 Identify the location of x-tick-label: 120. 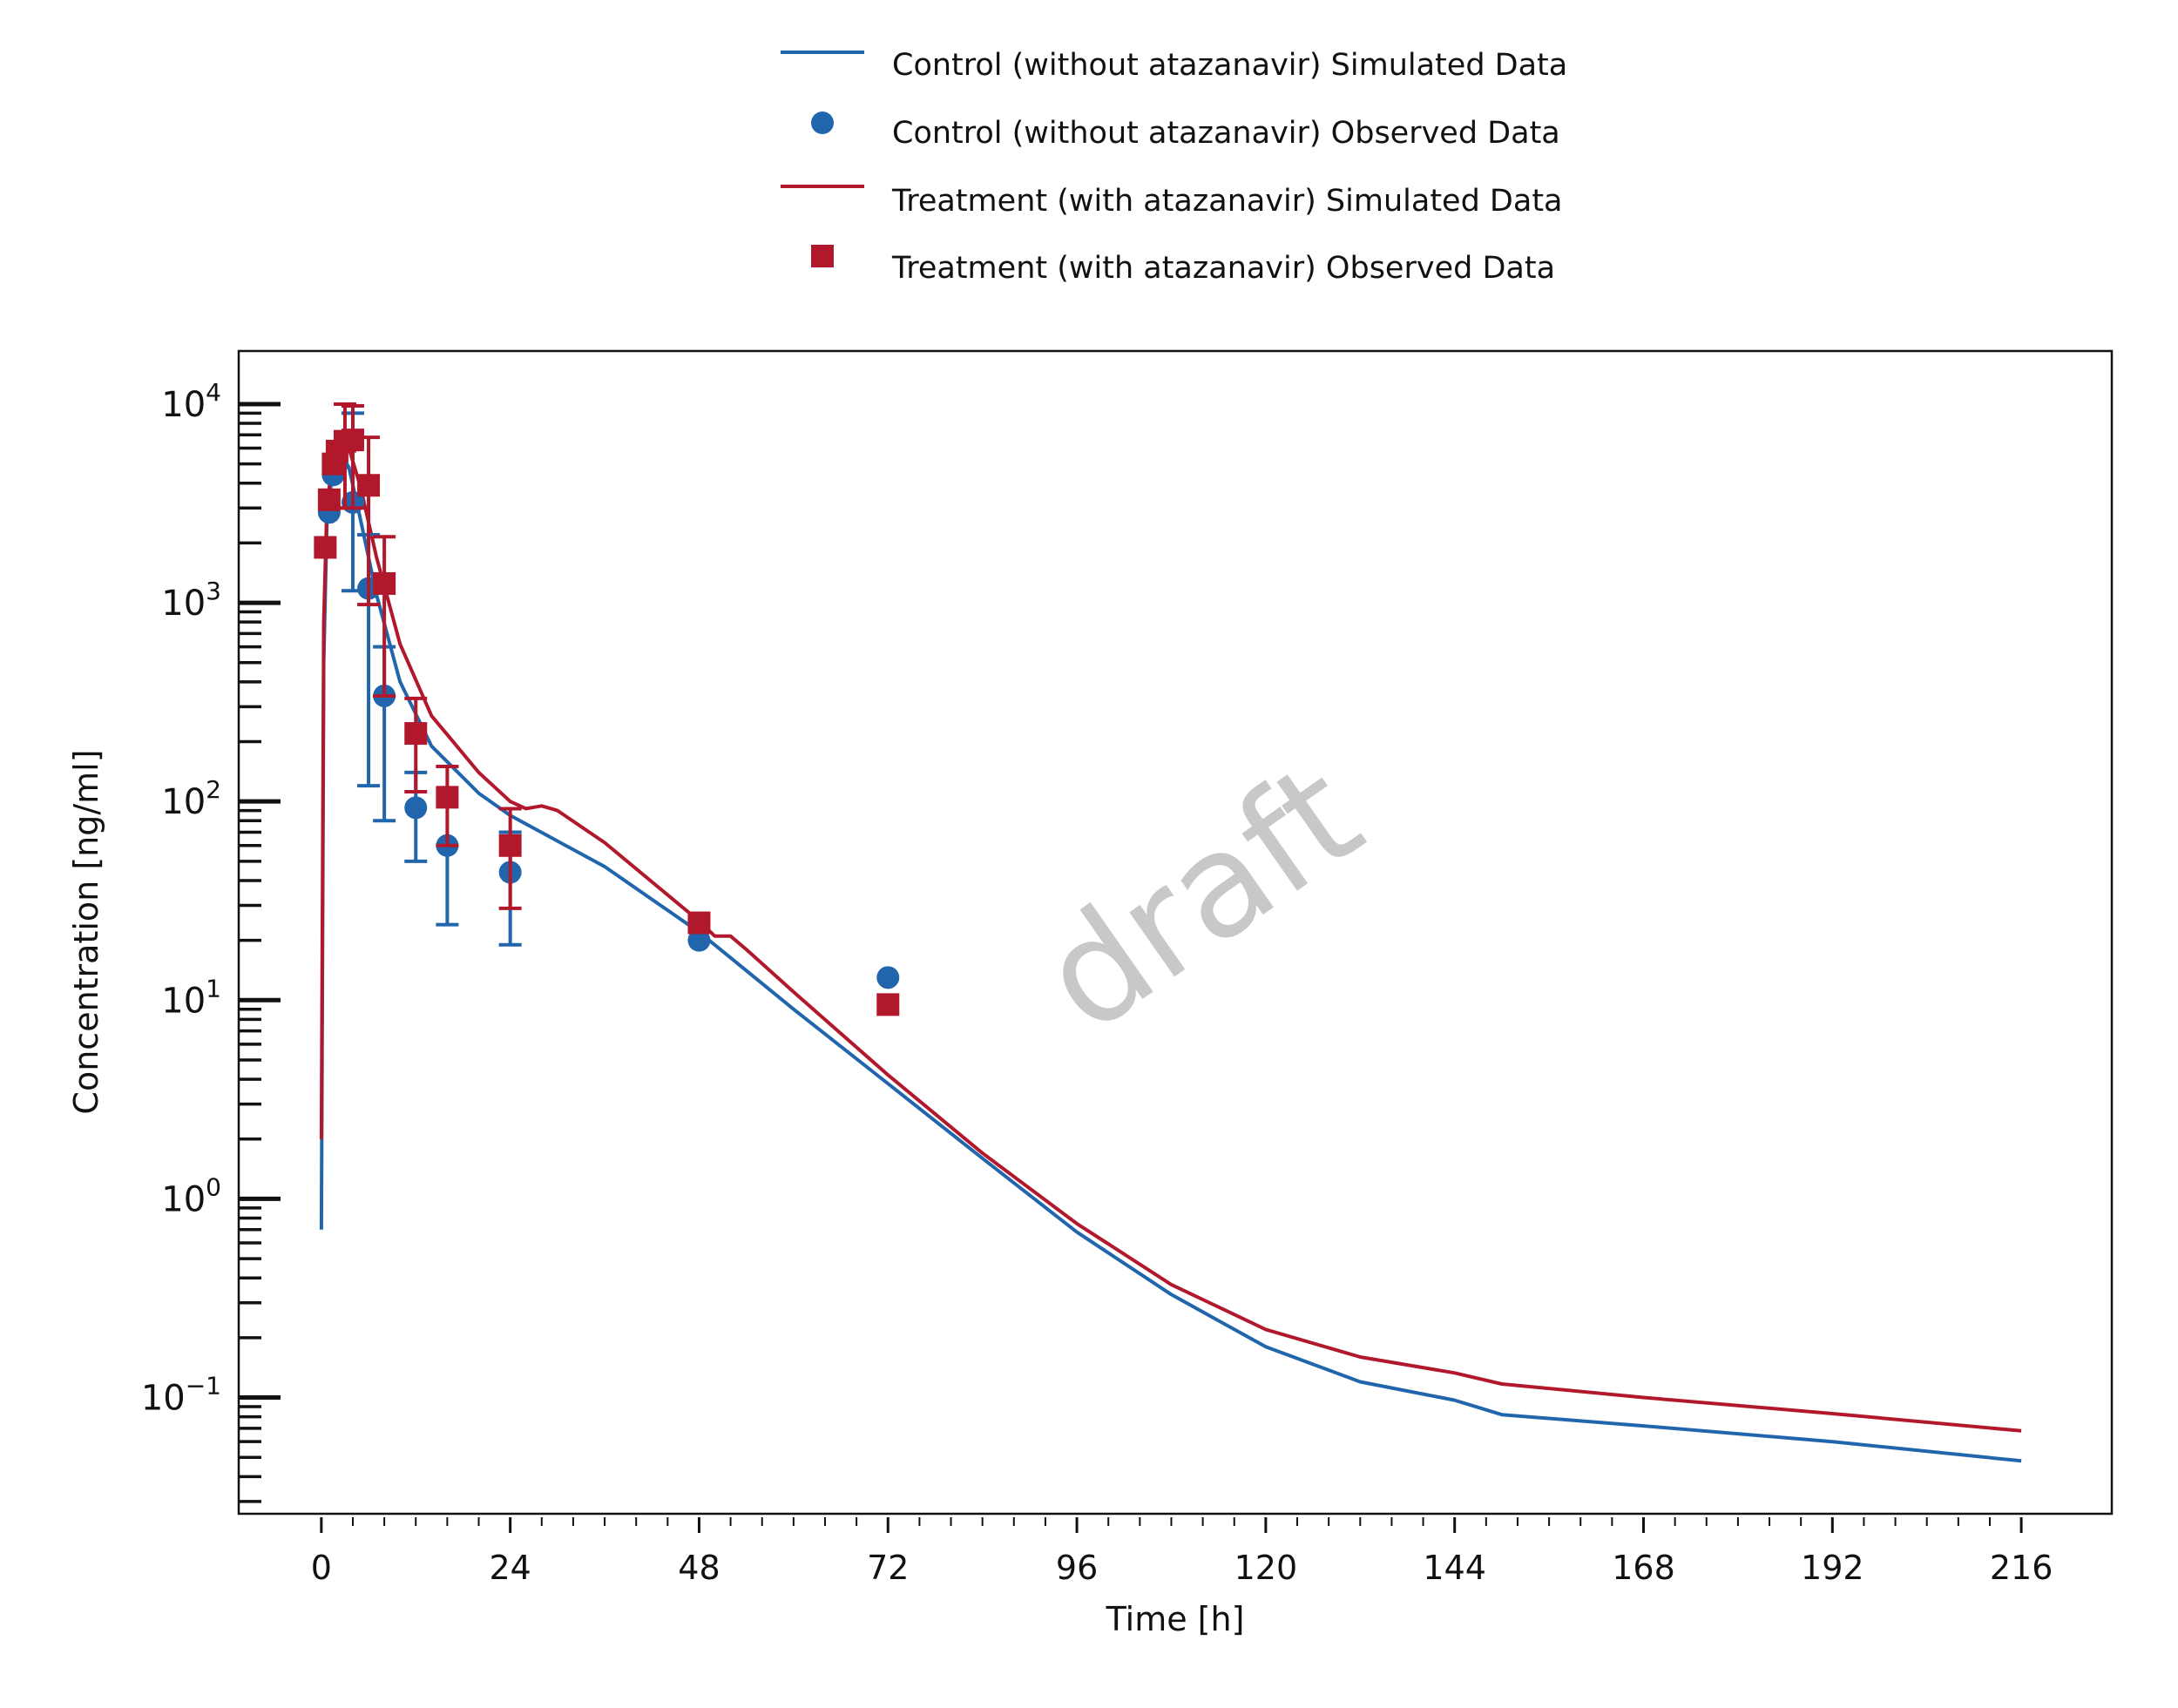
(1266, 1568).